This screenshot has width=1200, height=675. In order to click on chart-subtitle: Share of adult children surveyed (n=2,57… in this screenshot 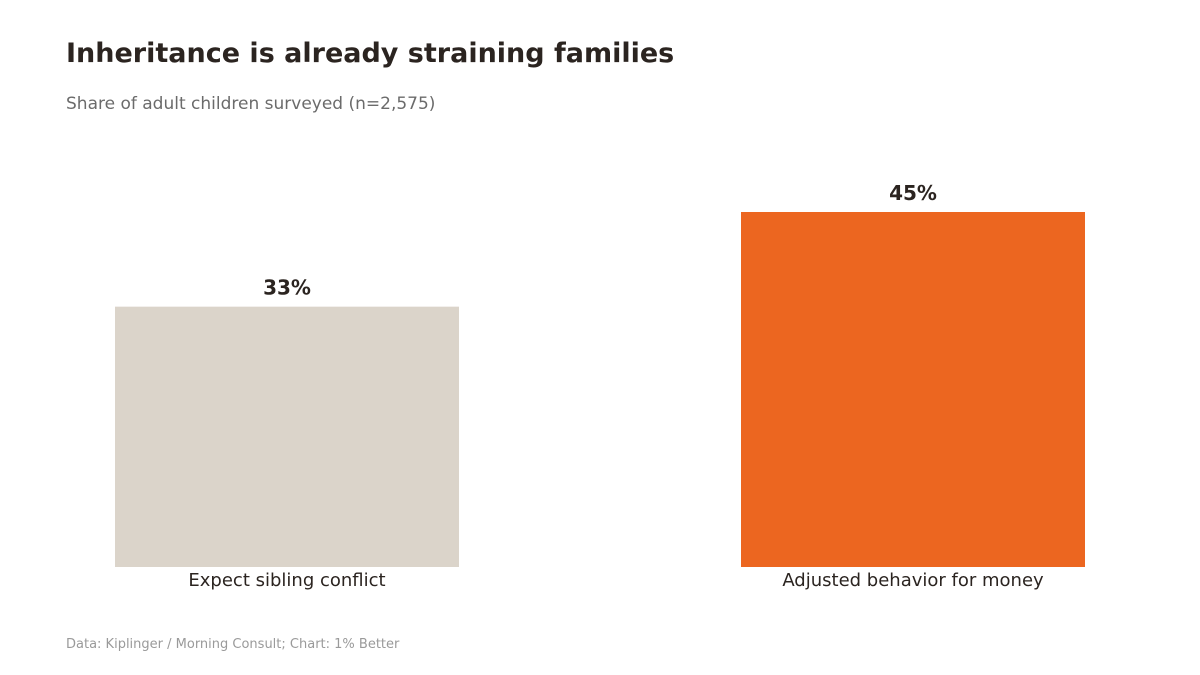, I will do `click(251, 104)`.